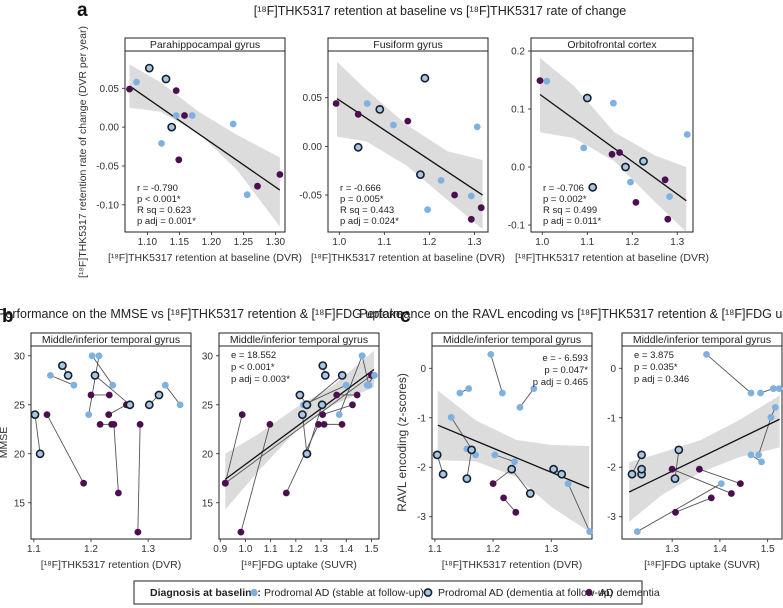 The width and height of the screenshot is (783, 608). I want to click on x-tick-label: 1.25, so click(244, 242).